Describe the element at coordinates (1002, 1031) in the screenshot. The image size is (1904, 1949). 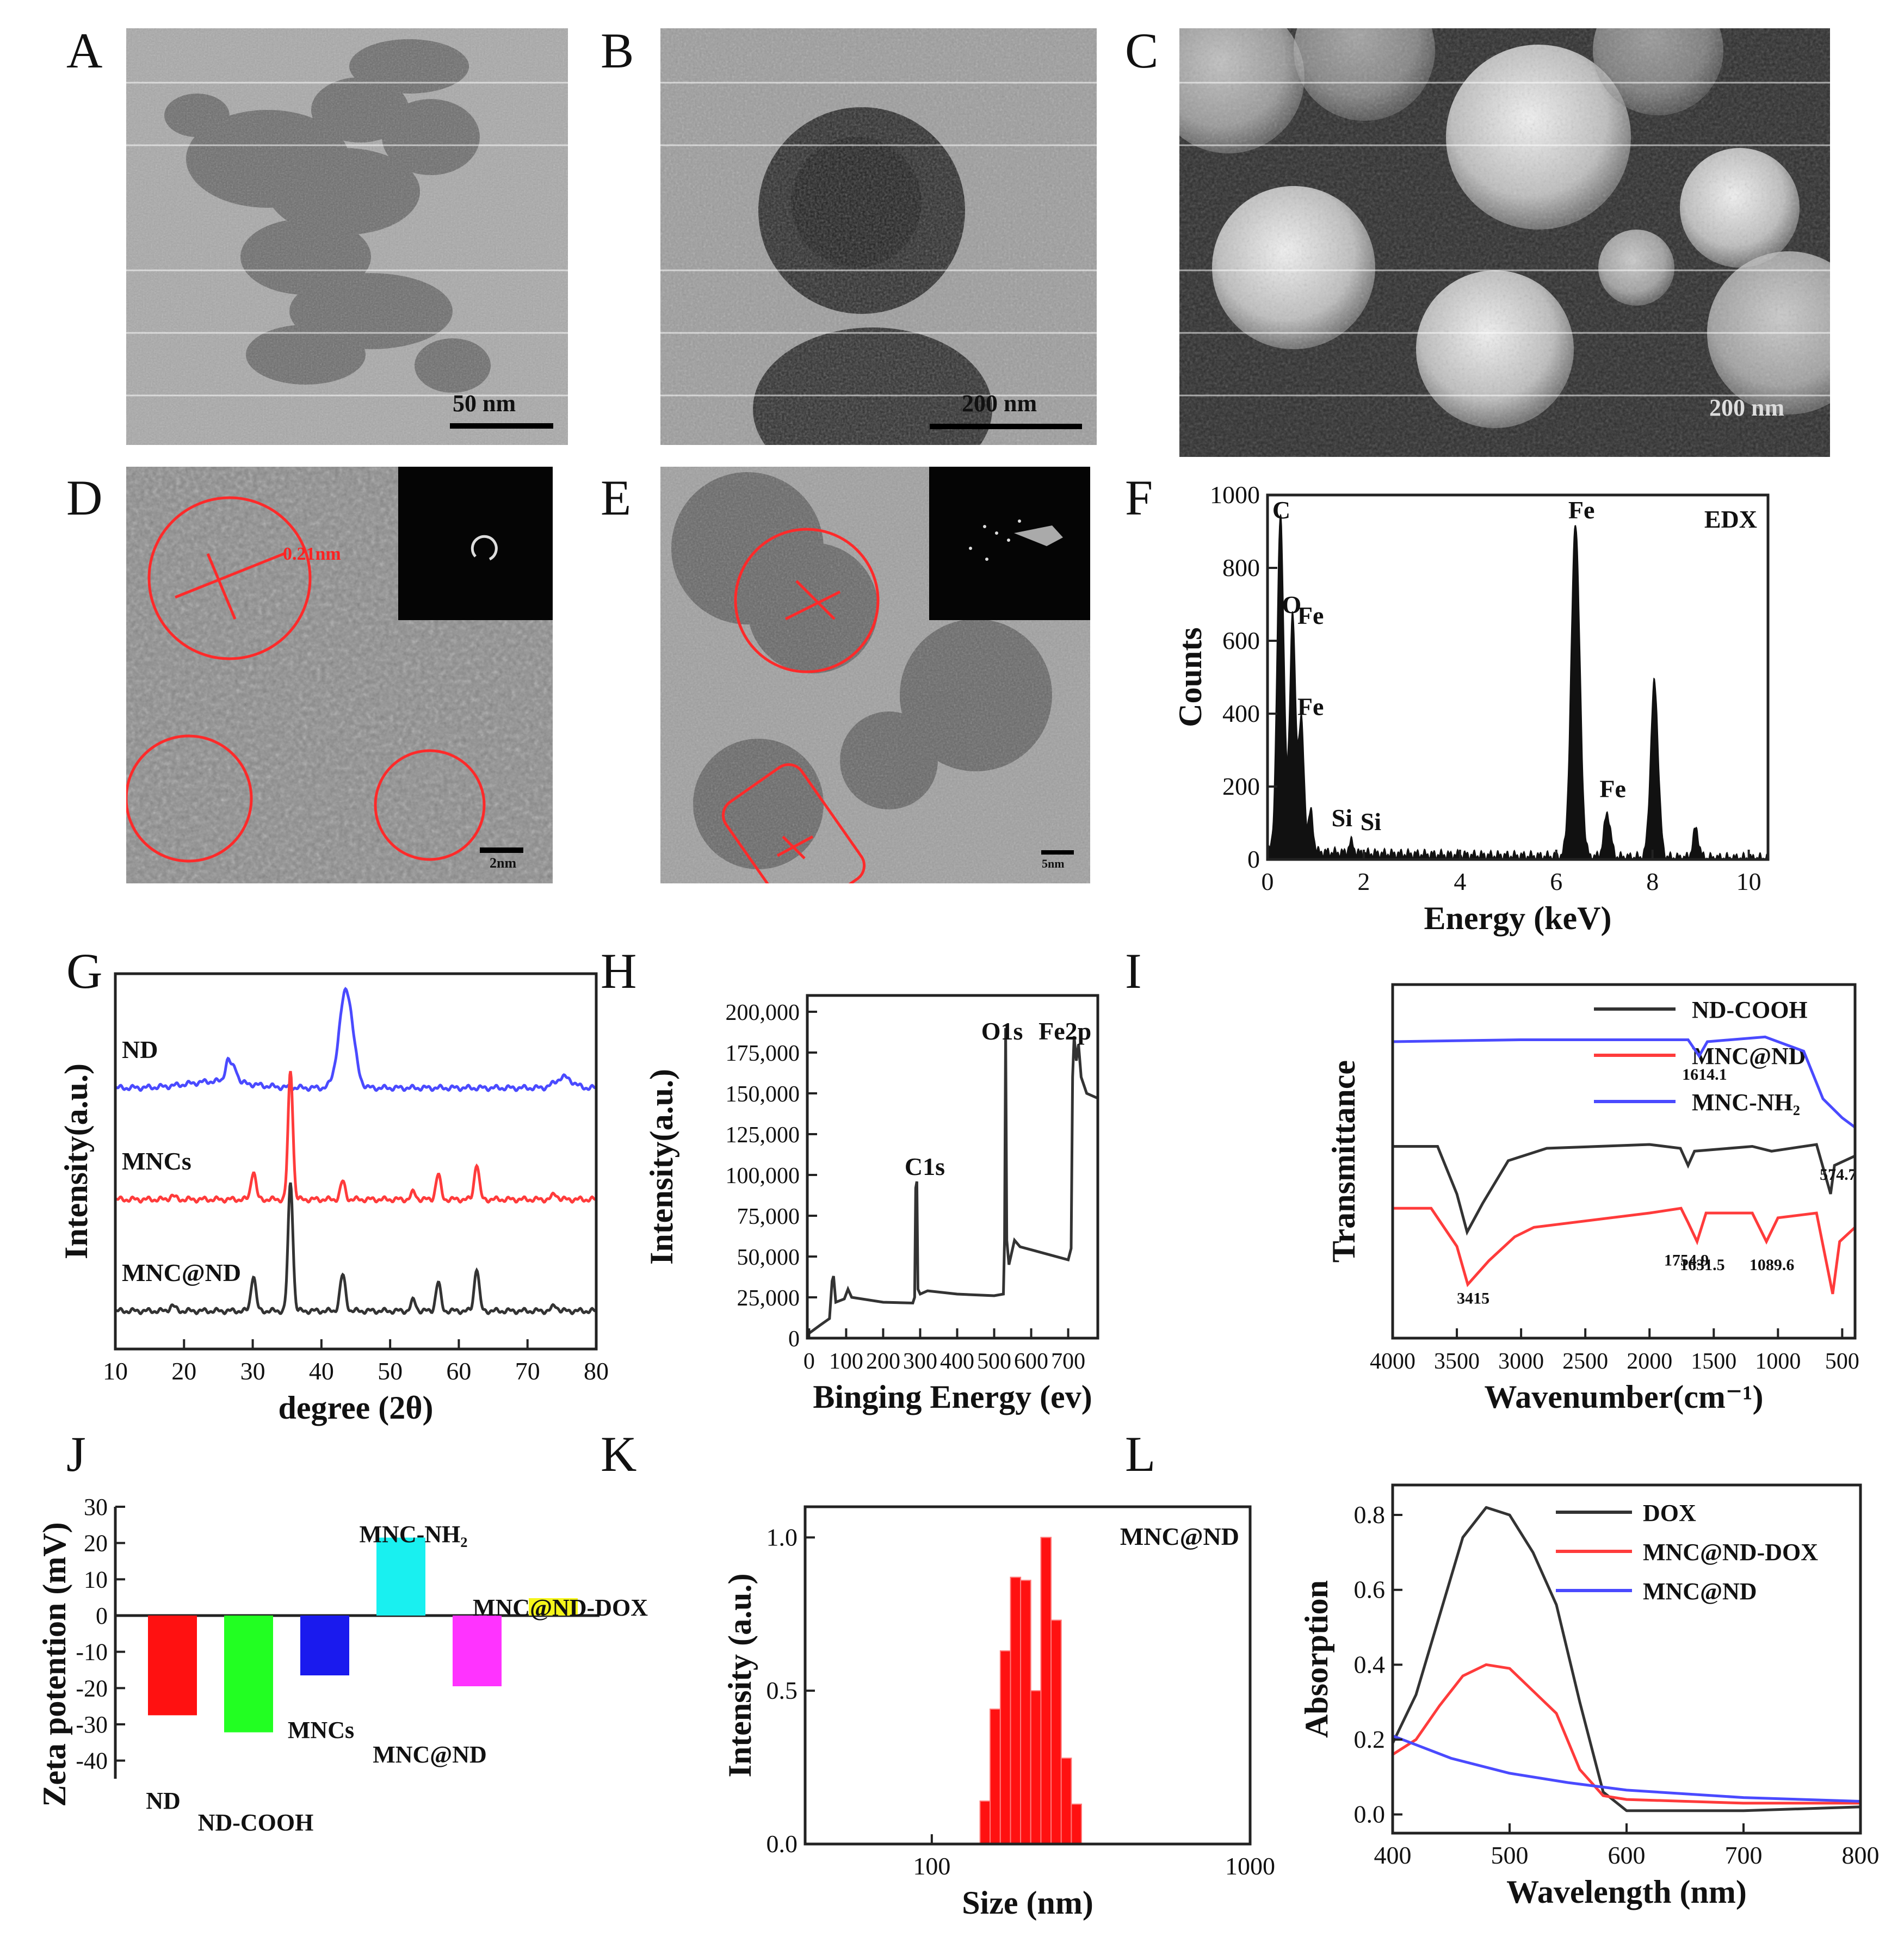
I see `xps-peak-label: O1s` at that location.